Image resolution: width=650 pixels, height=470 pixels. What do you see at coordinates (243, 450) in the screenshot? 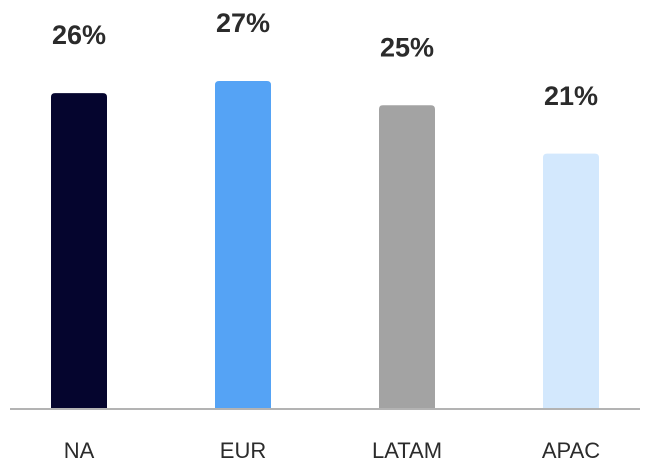
I see `x-tick-label: EUR` at bounding box center [243, 450].